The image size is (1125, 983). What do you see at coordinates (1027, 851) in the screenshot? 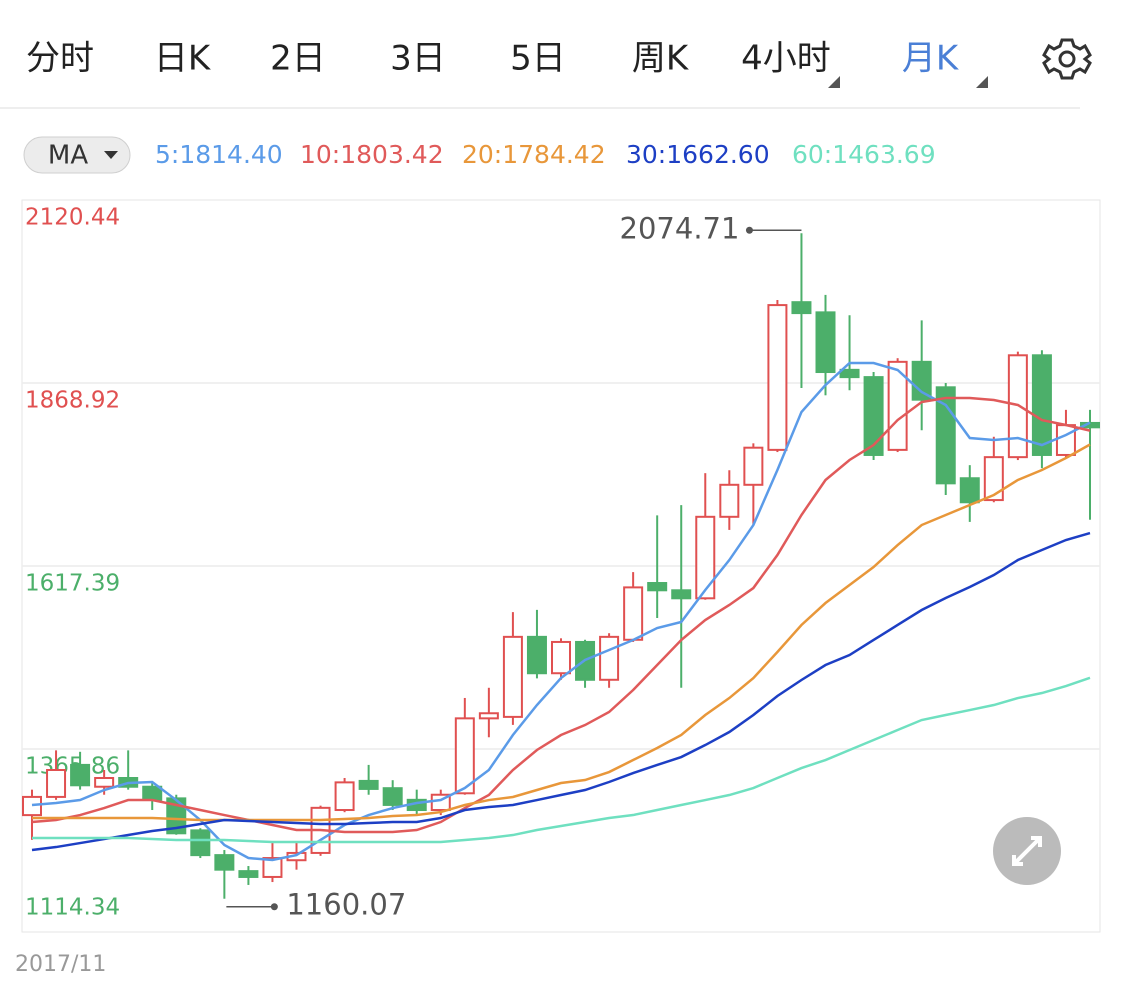
I see `expand-icon` at bounding box center [1027, 851].